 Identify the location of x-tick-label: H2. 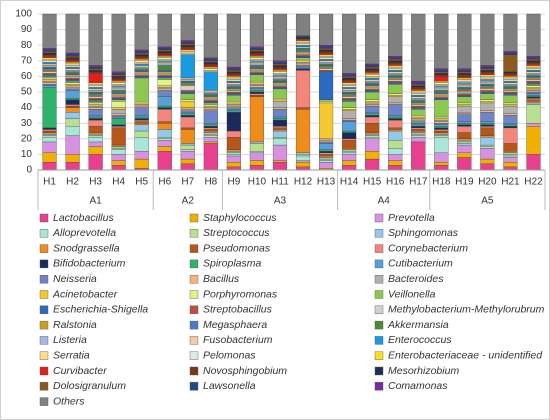
(72, 182).